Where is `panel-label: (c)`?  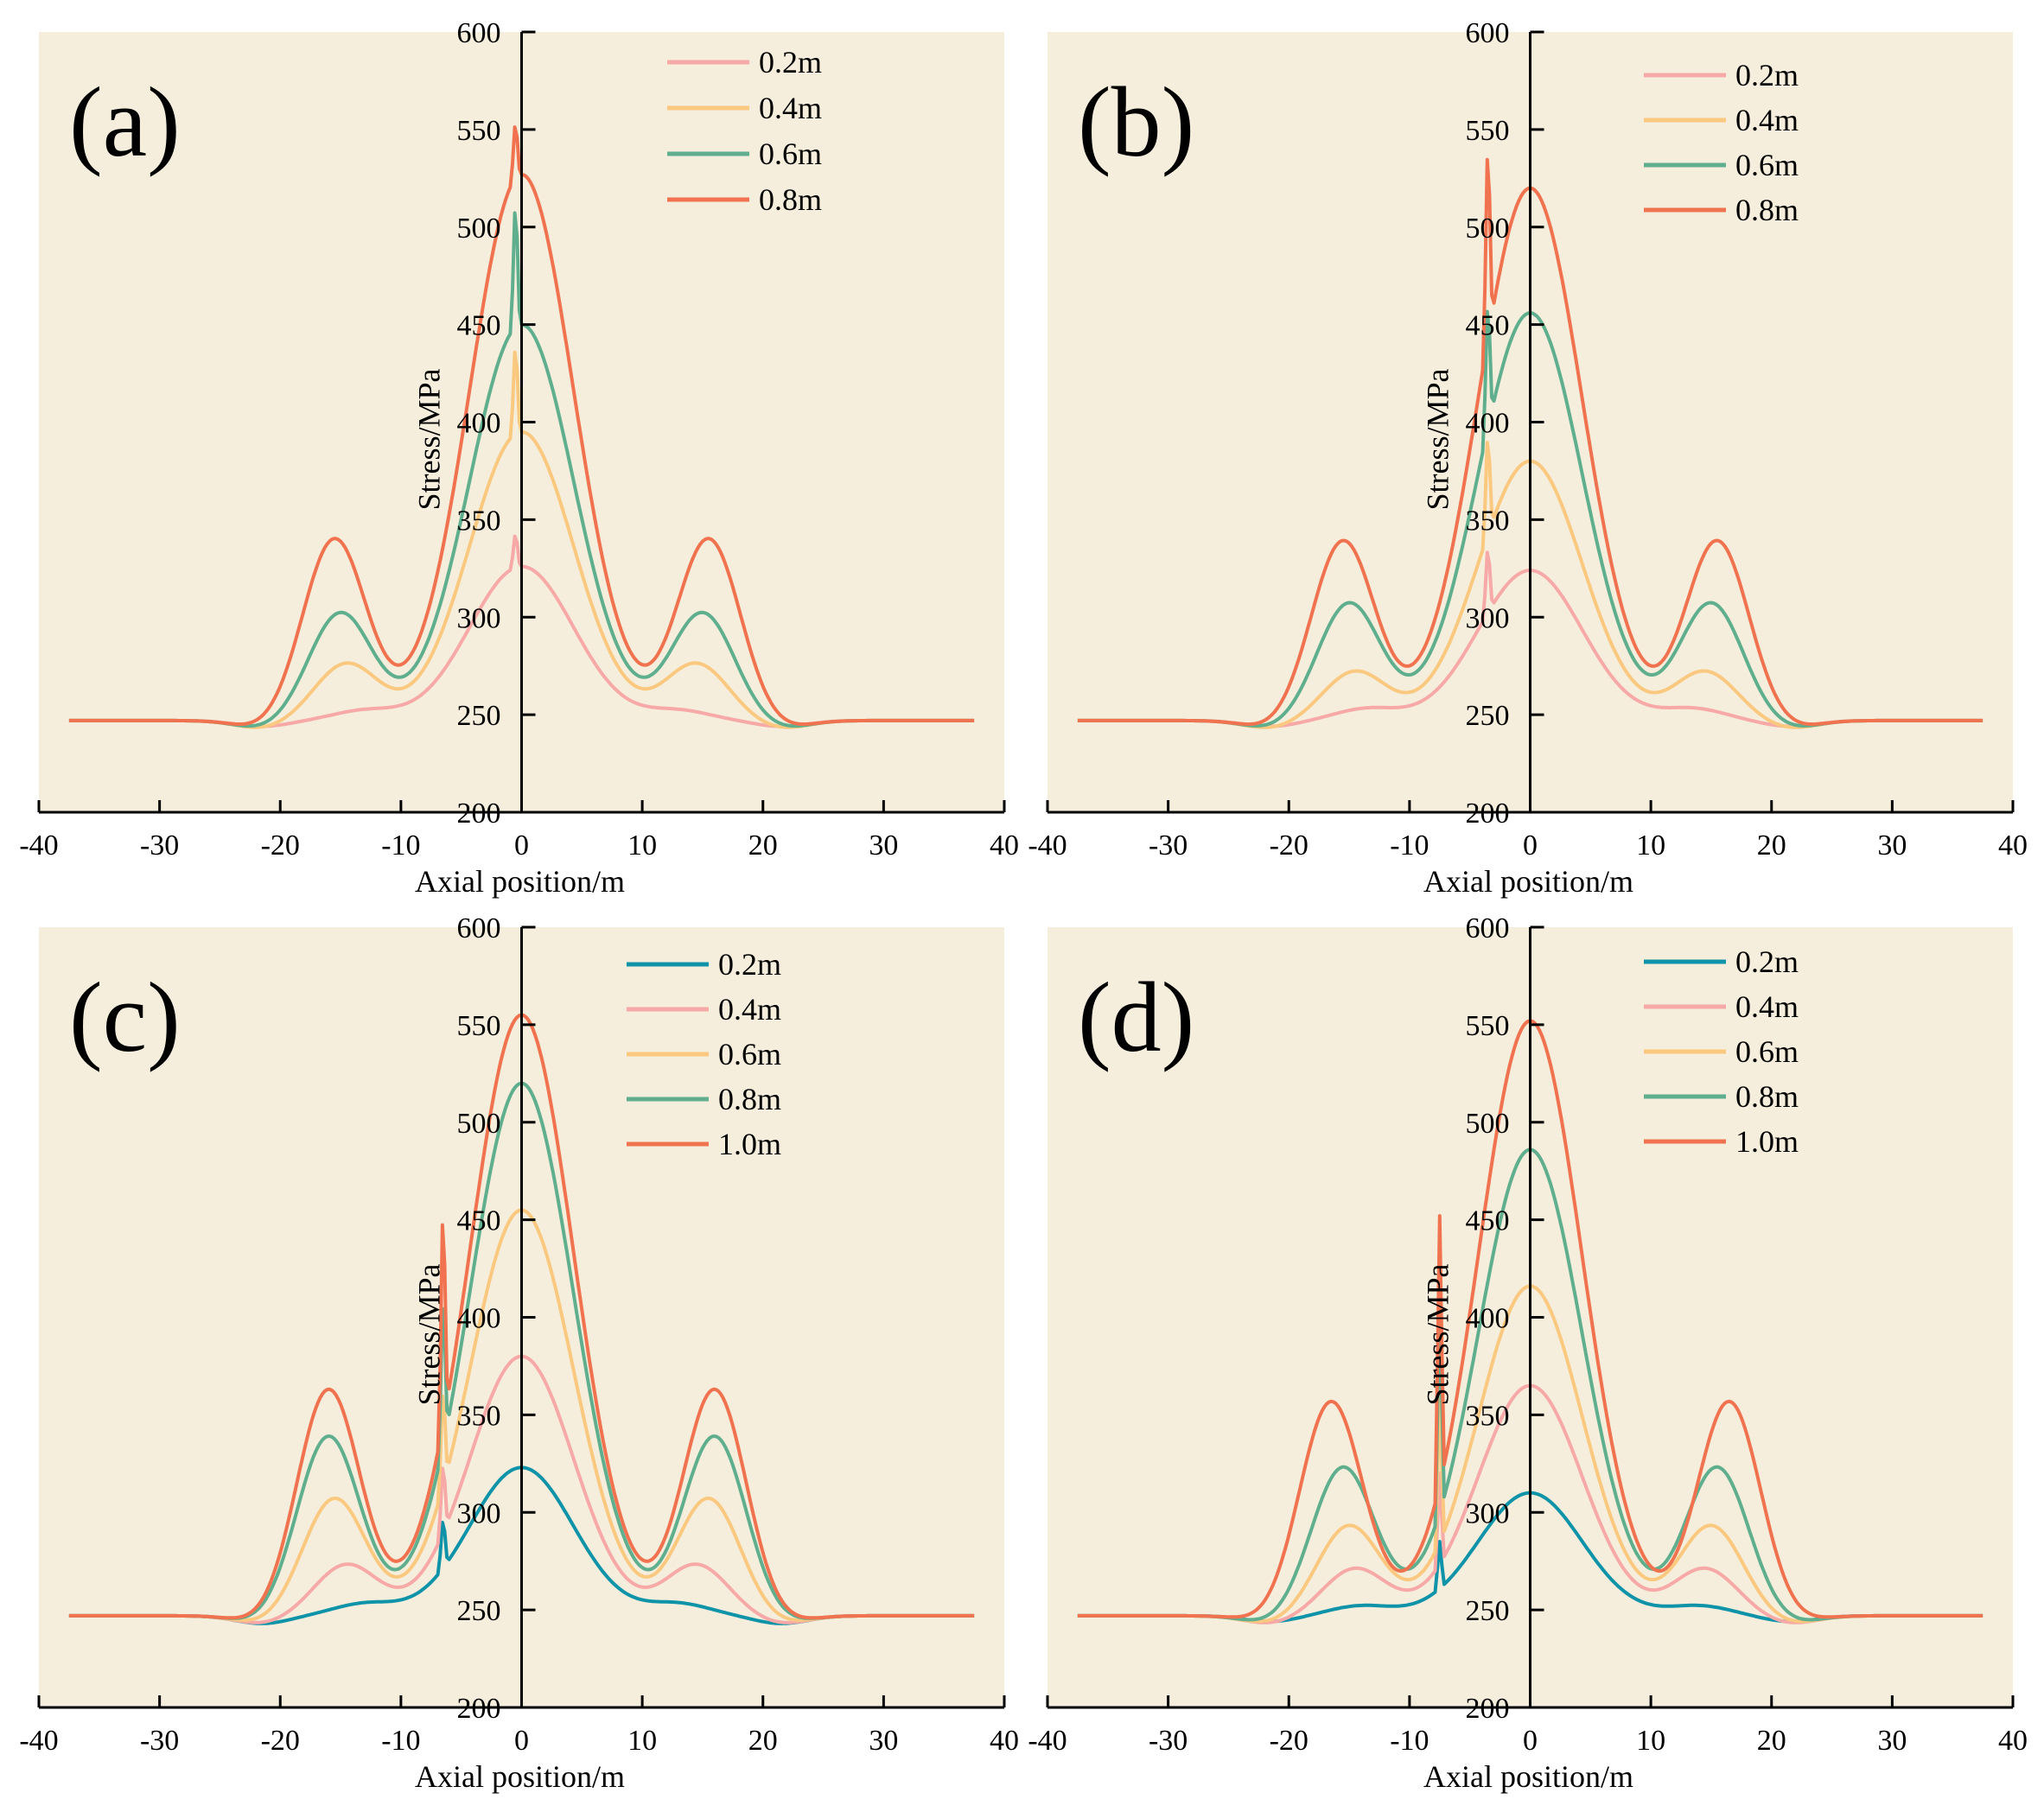 panel-label: (c) is located at coordinates (125, 1018).